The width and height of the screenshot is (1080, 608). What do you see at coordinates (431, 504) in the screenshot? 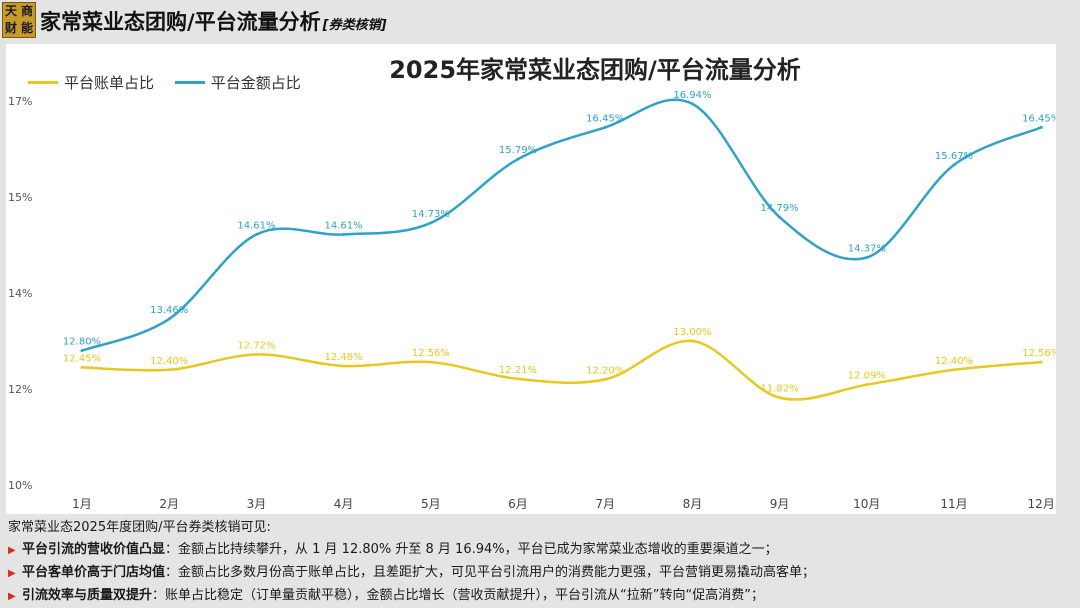
I see `x-tick-label: 5月` at bounding box center [431, 504].